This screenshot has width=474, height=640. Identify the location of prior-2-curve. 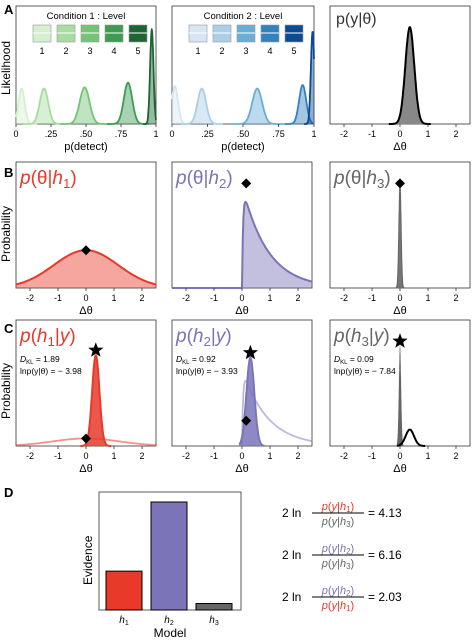
(277, 244).